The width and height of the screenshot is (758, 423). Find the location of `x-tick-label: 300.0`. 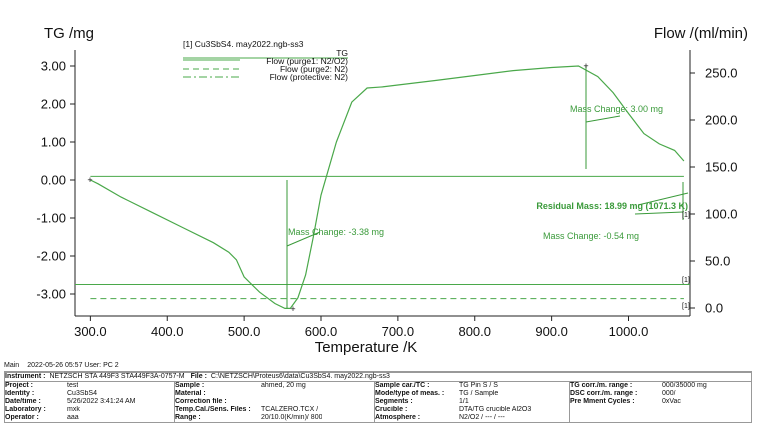

x-tick-label: 300.0 is located at coordinates (90, 331).